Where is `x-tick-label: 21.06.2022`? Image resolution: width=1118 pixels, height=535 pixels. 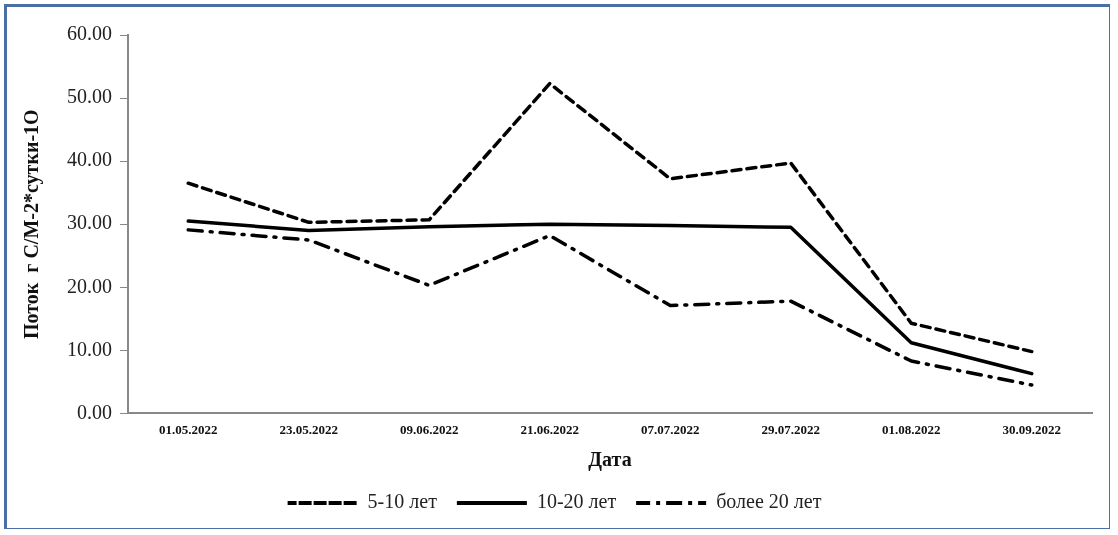 x-tick-label: 21.06.2022 is located at coordinates (549, 429).